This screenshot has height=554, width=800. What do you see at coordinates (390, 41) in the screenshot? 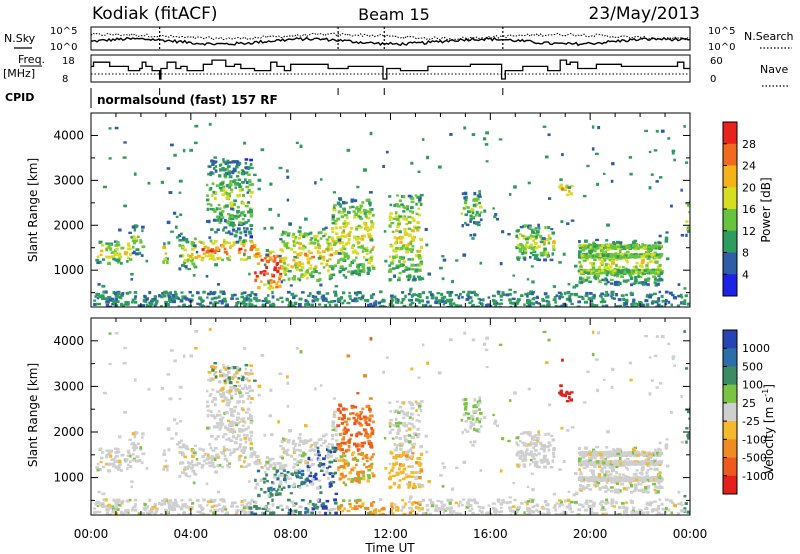
I see `nsky-series-line` at bounding box center [390, 41].